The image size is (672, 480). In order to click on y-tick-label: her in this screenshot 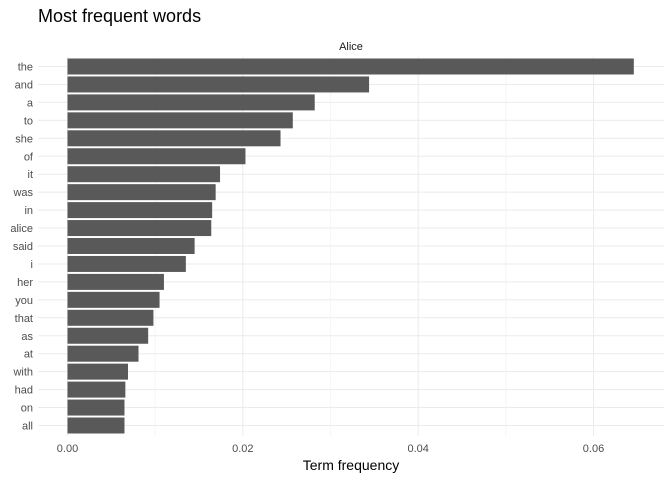, I will do `click(25, 283)`.